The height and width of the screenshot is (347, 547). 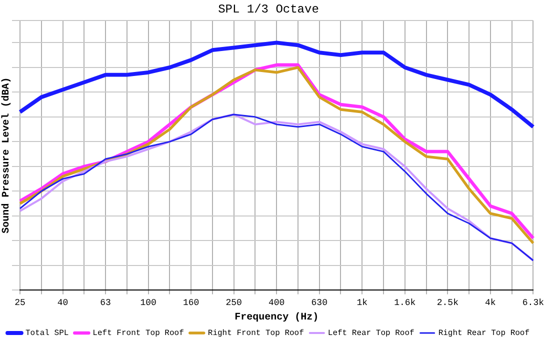 What do you see at coordinates (362, 303) in the screenshot?
I see `x-tick-label: 1k` at bounding box center [362, 303].